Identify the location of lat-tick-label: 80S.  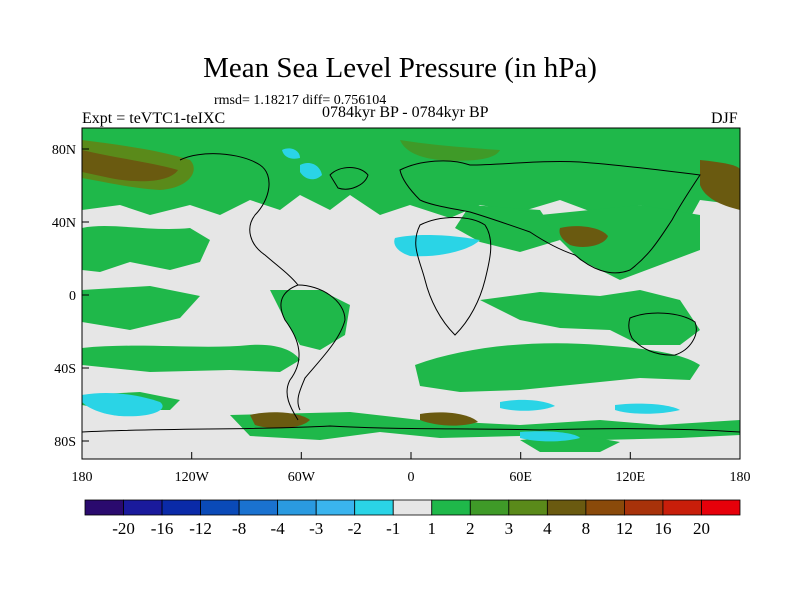
(65, 442).